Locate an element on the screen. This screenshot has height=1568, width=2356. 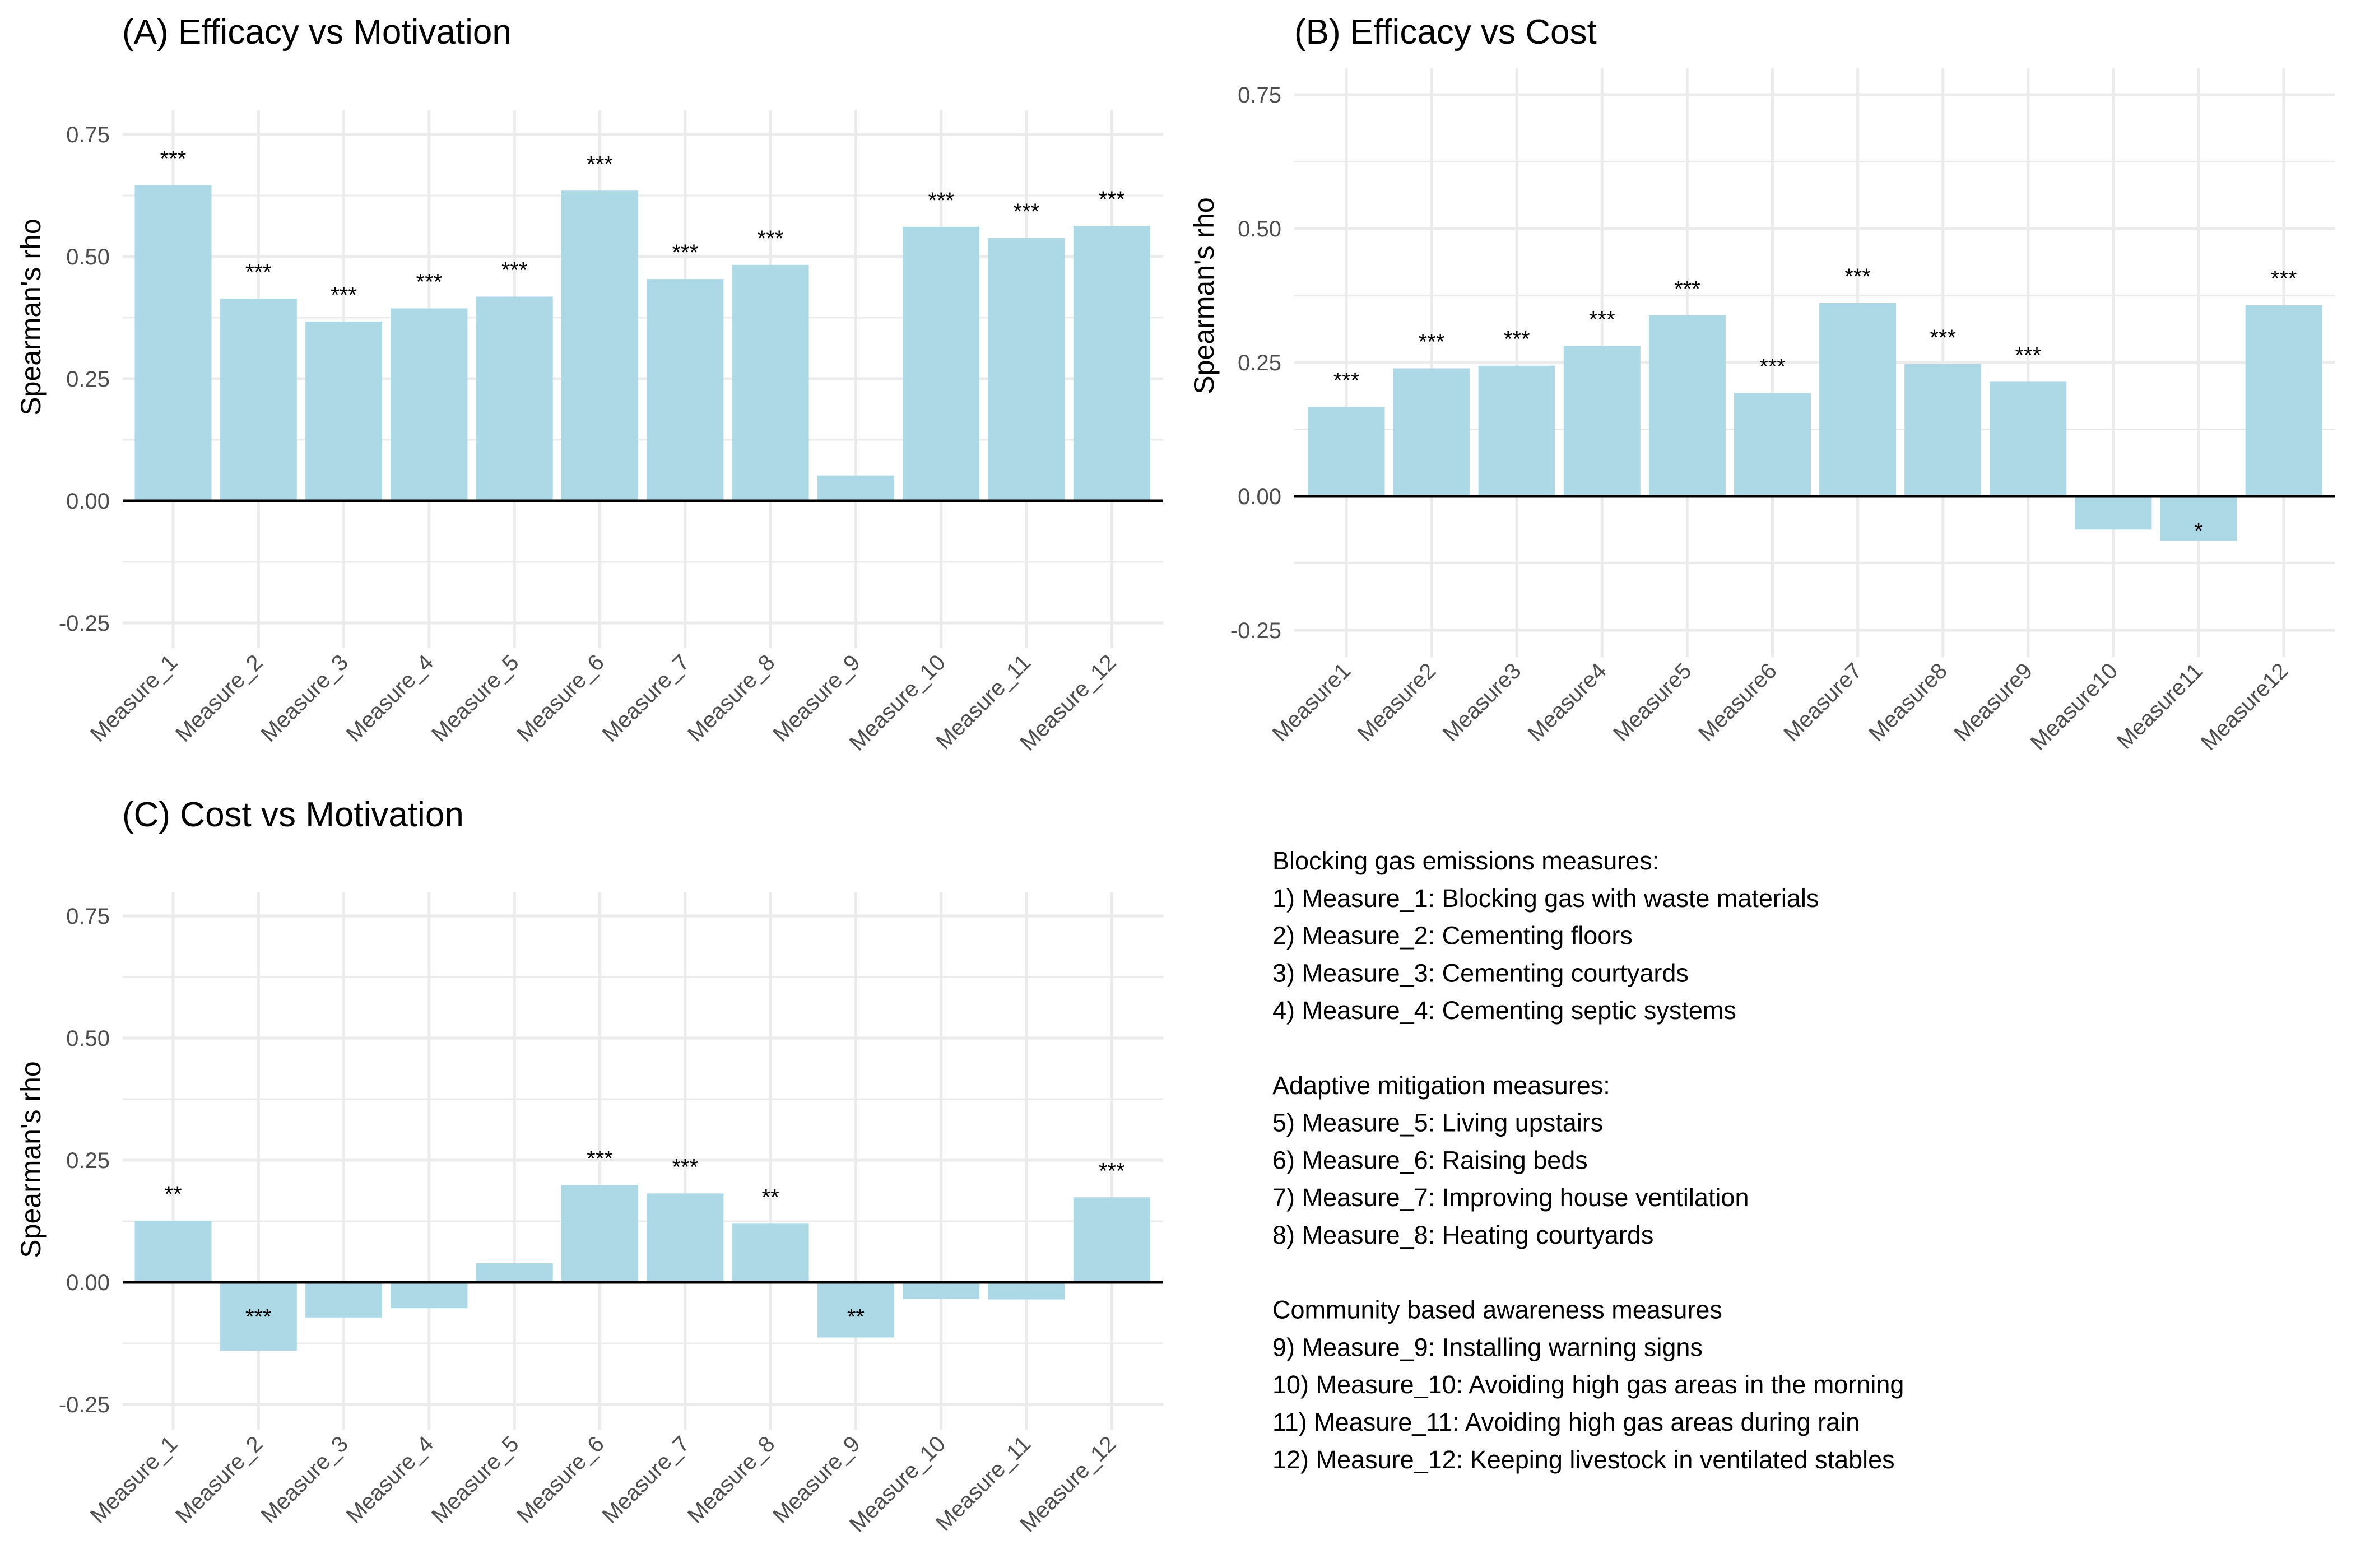
panel-b-bar-measure5 is located at coordinates (1687, 405).